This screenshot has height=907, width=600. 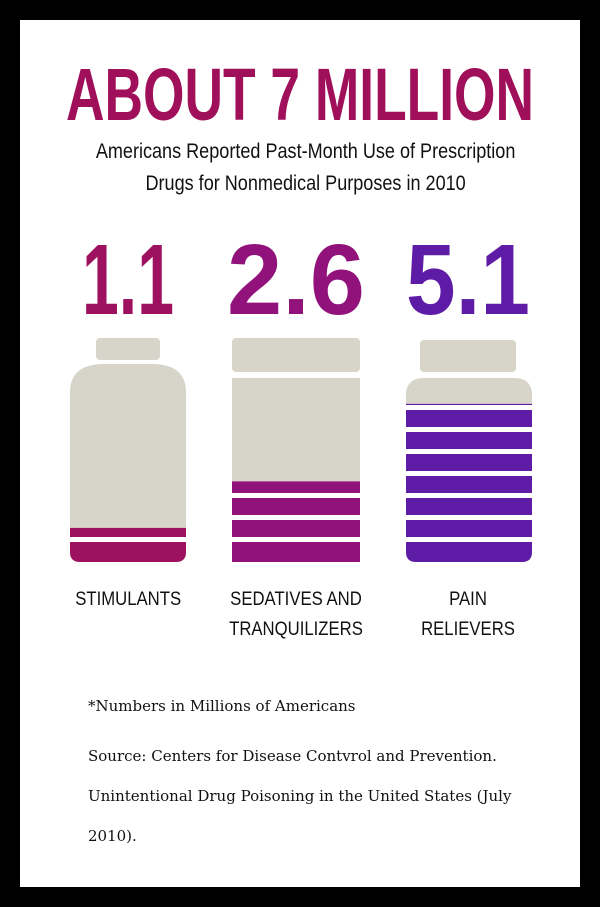 I want to click on note: *Numbers in Millions of Americans, so click(x=222, y=706).